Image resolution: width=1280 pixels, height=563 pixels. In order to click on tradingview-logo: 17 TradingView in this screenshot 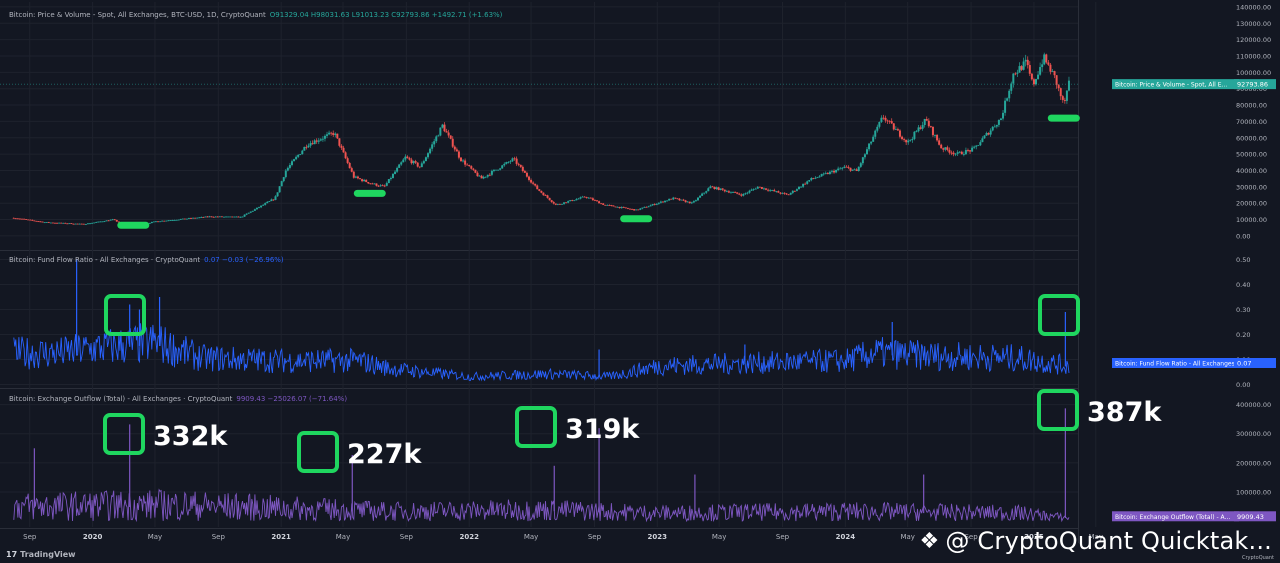, I will do `click(41, 554)`.